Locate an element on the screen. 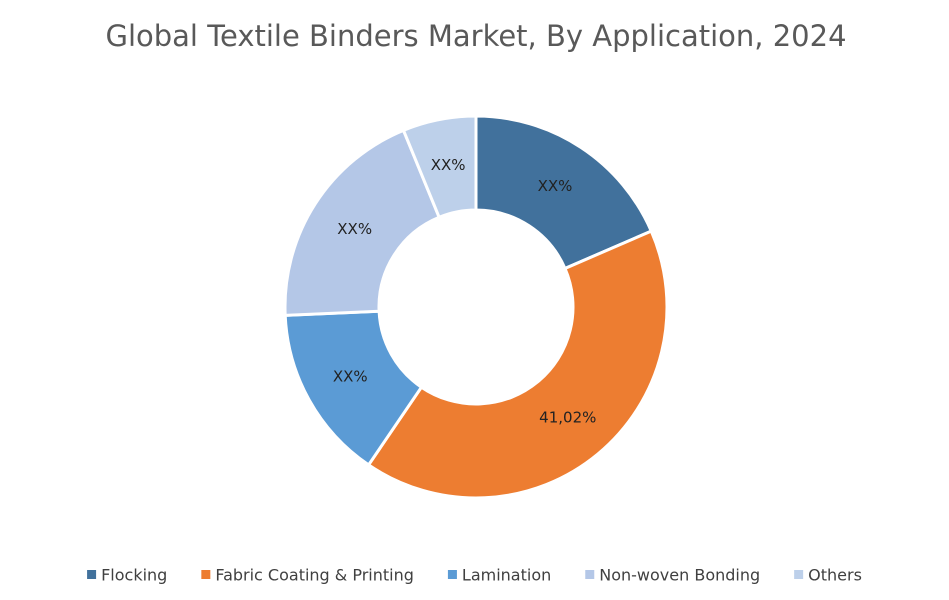 The width and height of the screenshot is (949, 600). legend-label: Fabric Coating & Printing is located at coordinates (314, 575).